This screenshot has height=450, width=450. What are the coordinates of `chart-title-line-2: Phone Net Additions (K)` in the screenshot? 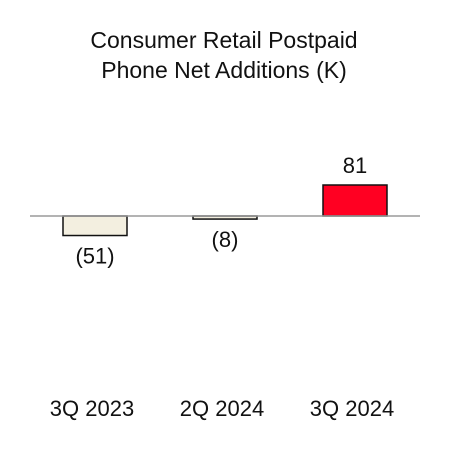 It's located at (223, 70).